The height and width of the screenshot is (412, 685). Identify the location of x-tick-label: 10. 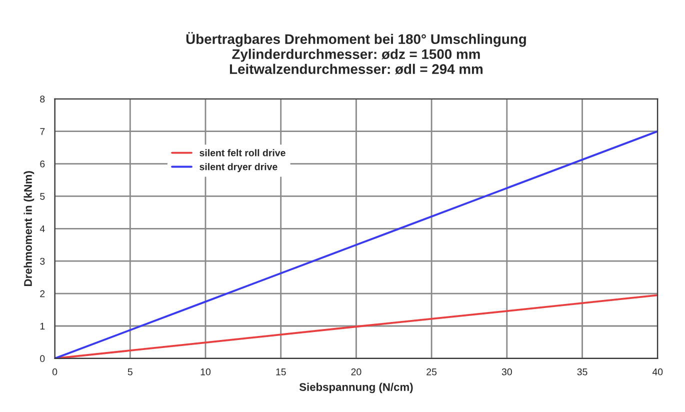
(205, 372).